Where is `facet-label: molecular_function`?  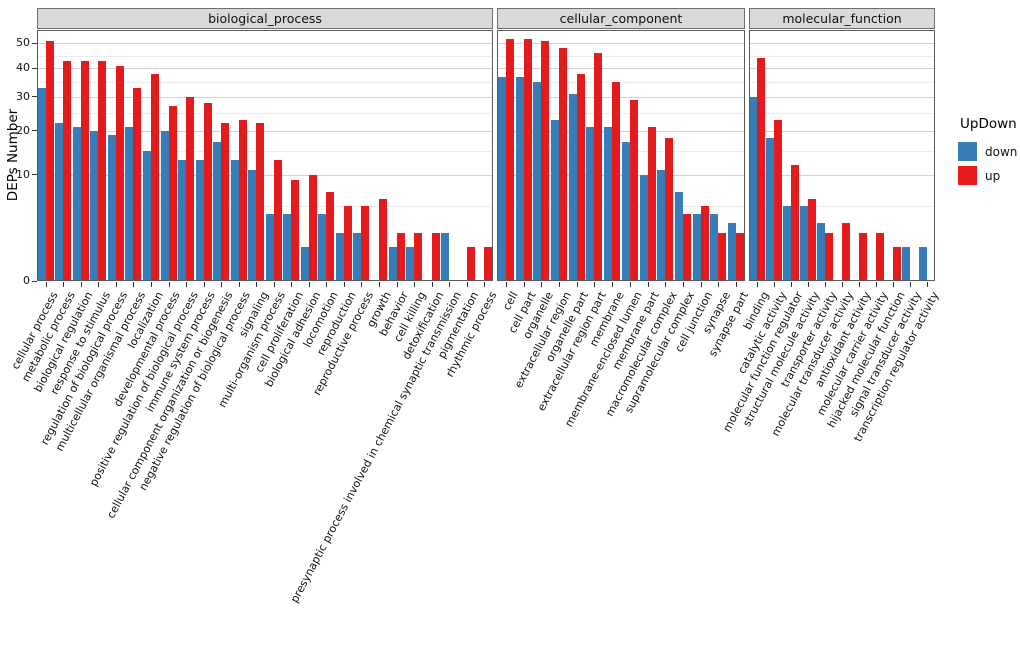 facet-label: molecular_function is located at coordinates (842, 18).